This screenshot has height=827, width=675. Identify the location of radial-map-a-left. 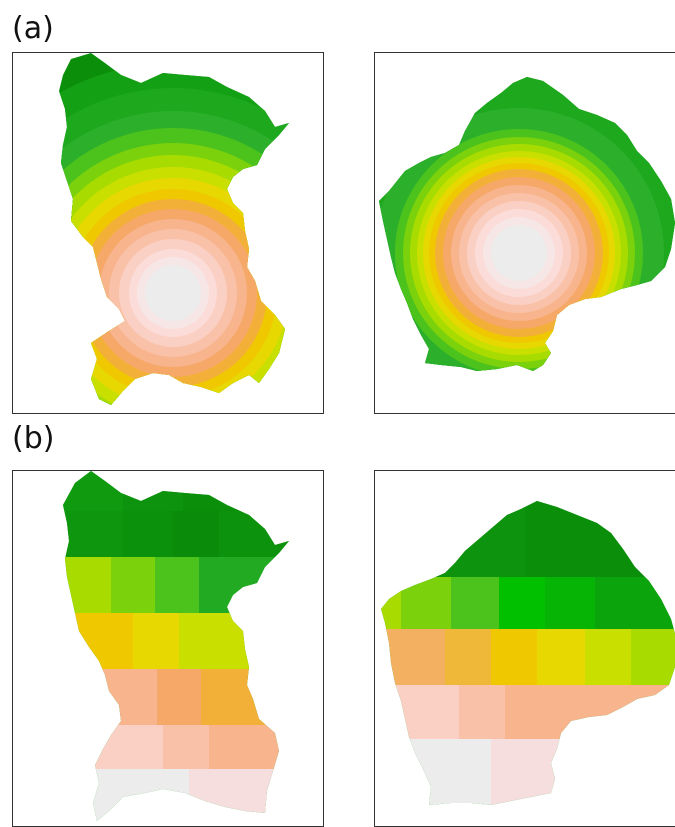
(174, 229).